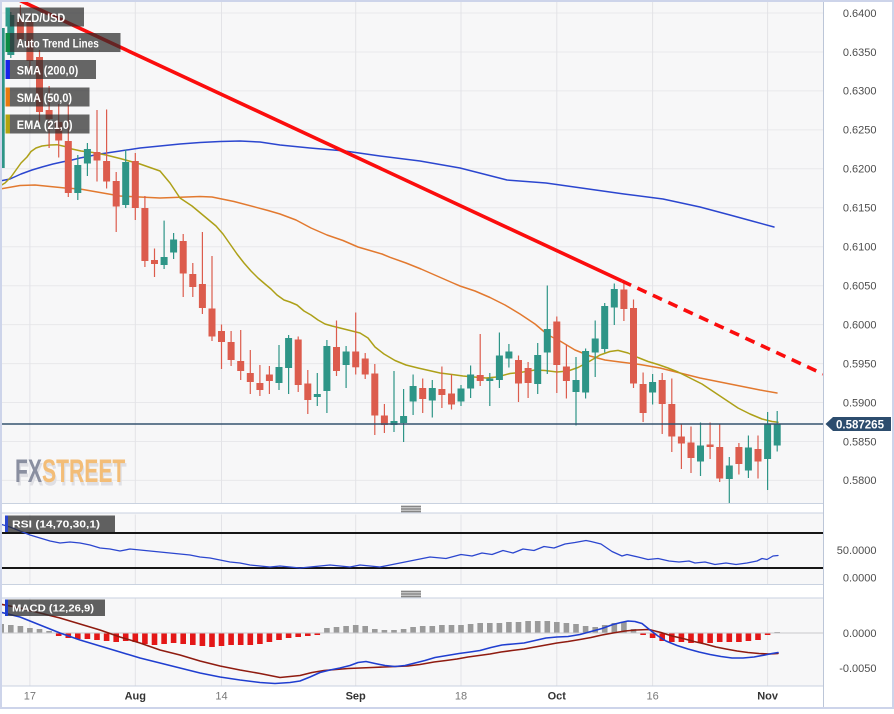 The height and width of the screenshot is (714, 894). I want to click on svg-text: FXSTREET, so click(70, 470).